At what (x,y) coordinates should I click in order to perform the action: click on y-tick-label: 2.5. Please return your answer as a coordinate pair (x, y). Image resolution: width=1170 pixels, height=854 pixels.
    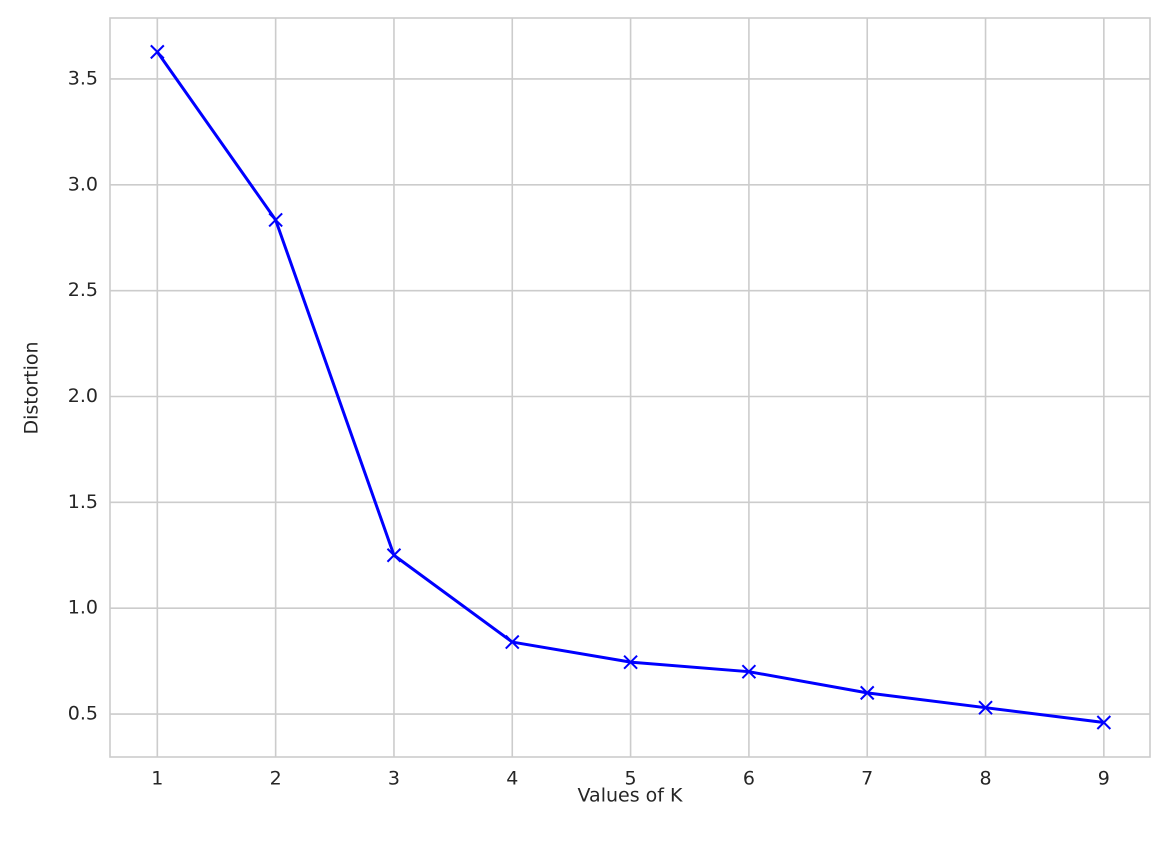
    Looking at the image, I should click on (83, 290).